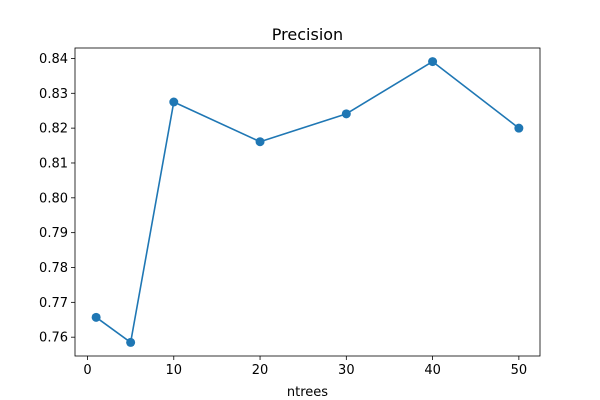 Image resolution: width=600 pixels, height=400 pixels. I want to click on chart-title: Precision, so click(307, 34).